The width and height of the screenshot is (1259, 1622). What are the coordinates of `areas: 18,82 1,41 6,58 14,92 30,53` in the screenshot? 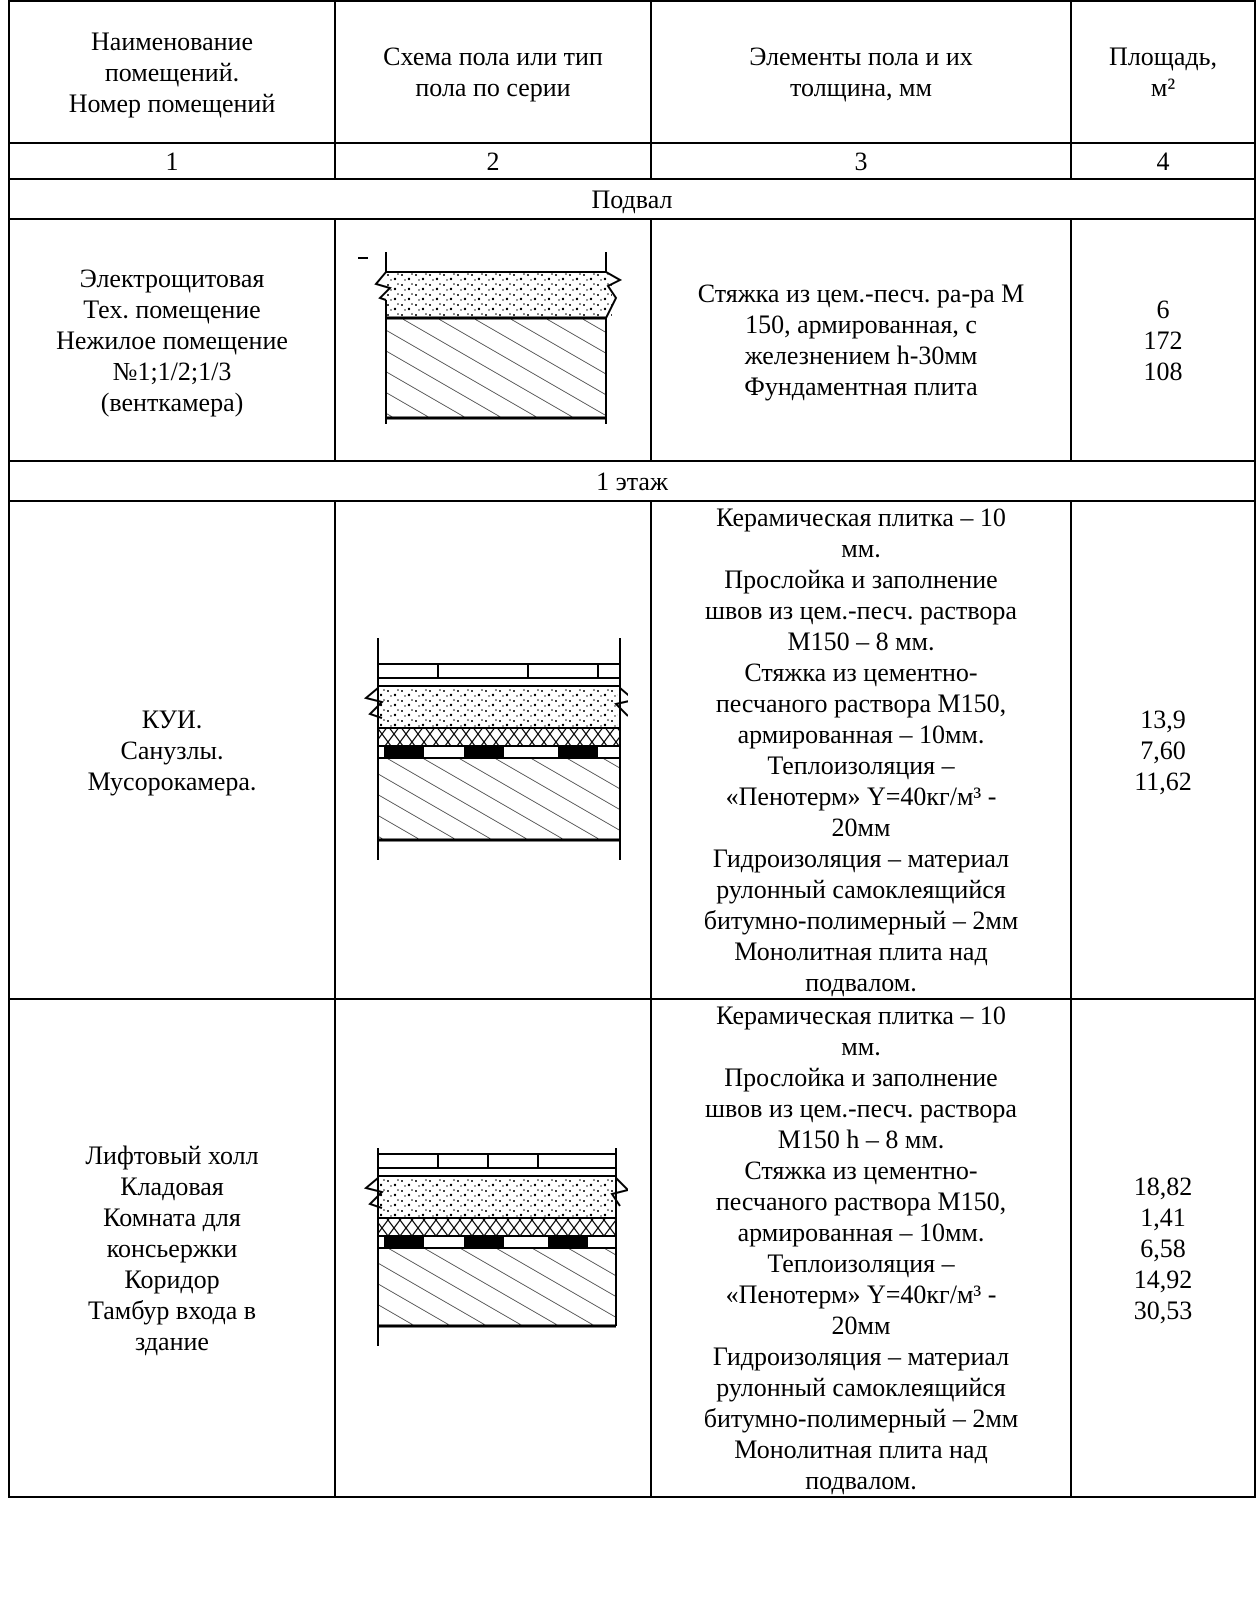 It's located at (1163, 1248).